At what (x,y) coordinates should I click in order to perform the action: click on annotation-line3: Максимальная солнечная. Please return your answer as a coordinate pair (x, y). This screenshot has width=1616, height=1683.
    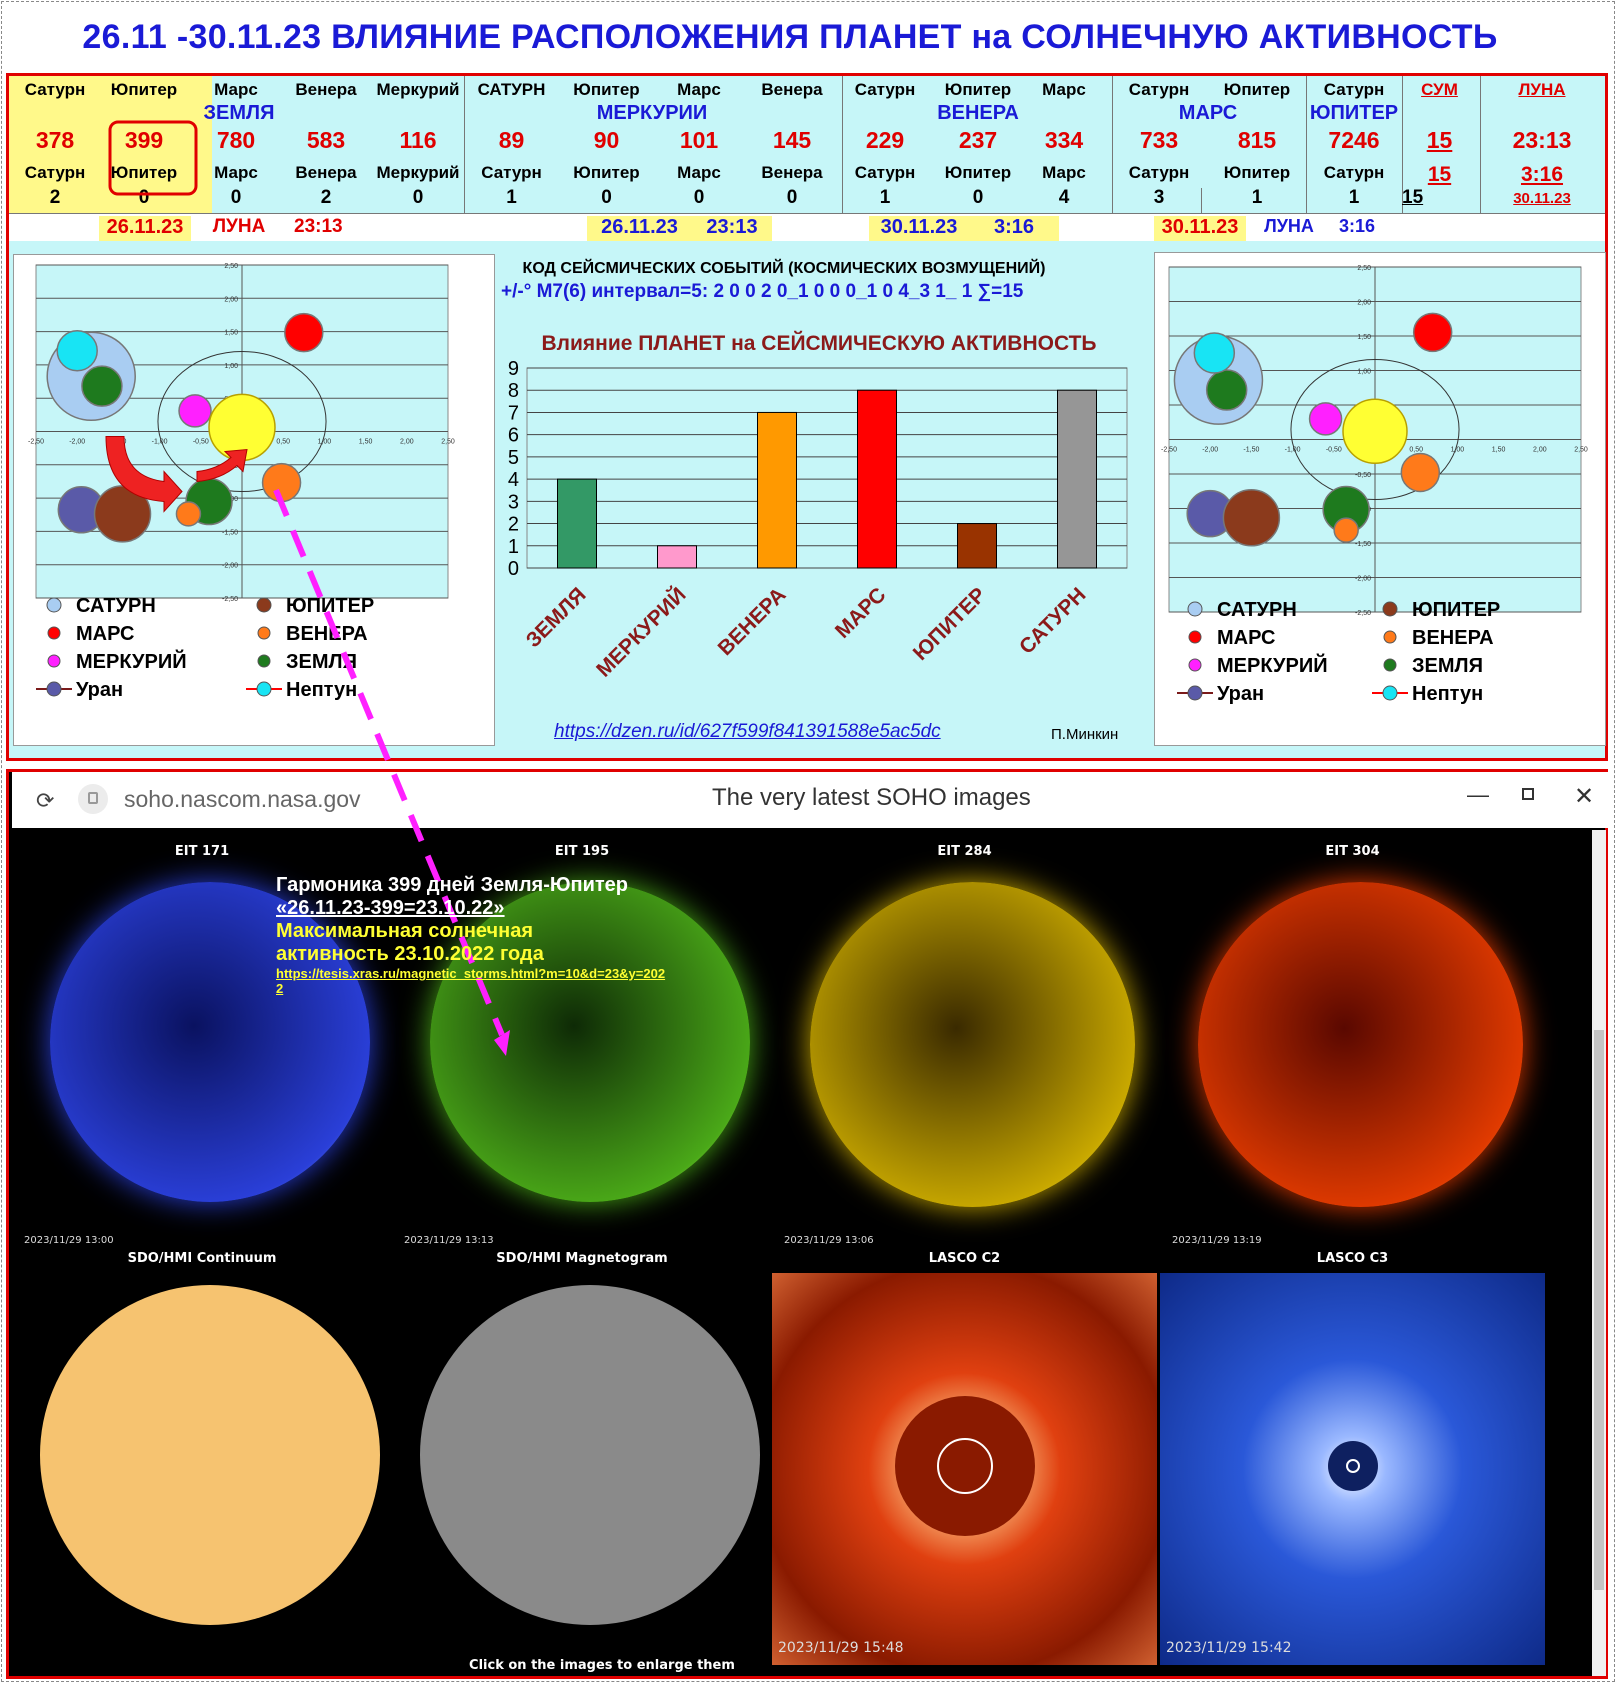
    Looking at the image, I should click on (405, 931).